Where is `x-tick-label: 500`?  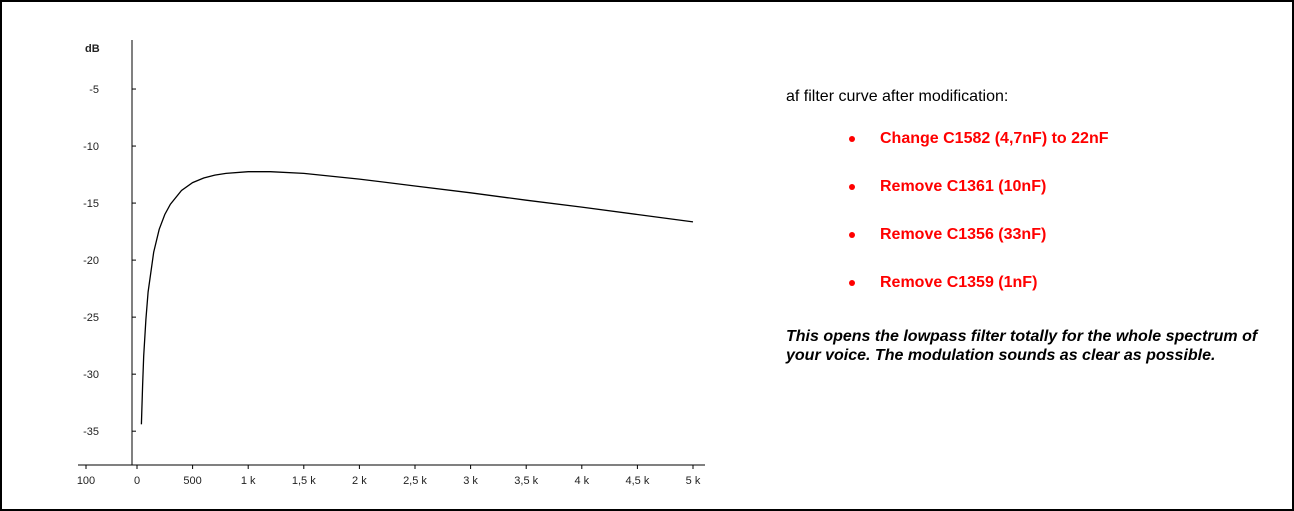
x-tick-label: 500 is located at coordinates (192, 481).